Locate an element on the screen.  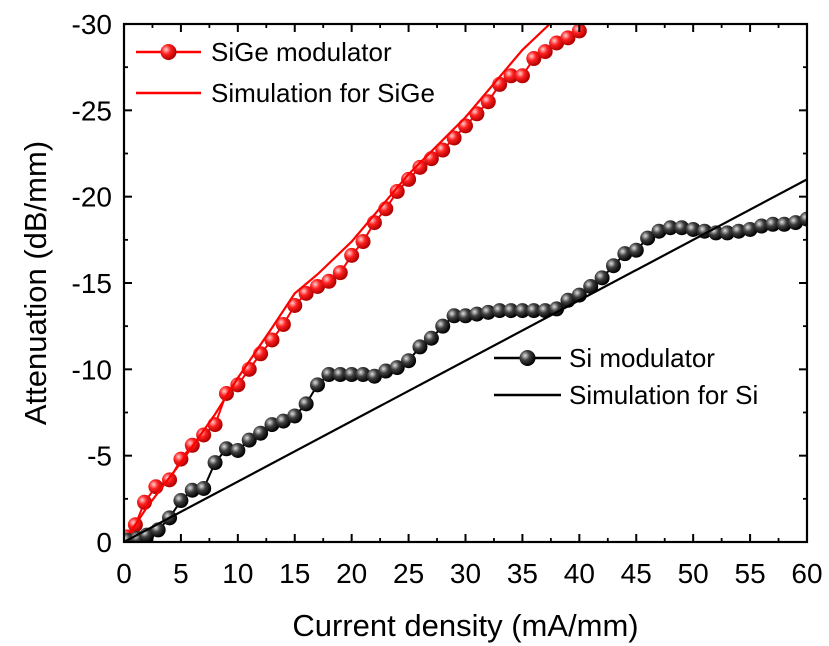
y-tick-label: 0 is located at coordinates (104, 542).